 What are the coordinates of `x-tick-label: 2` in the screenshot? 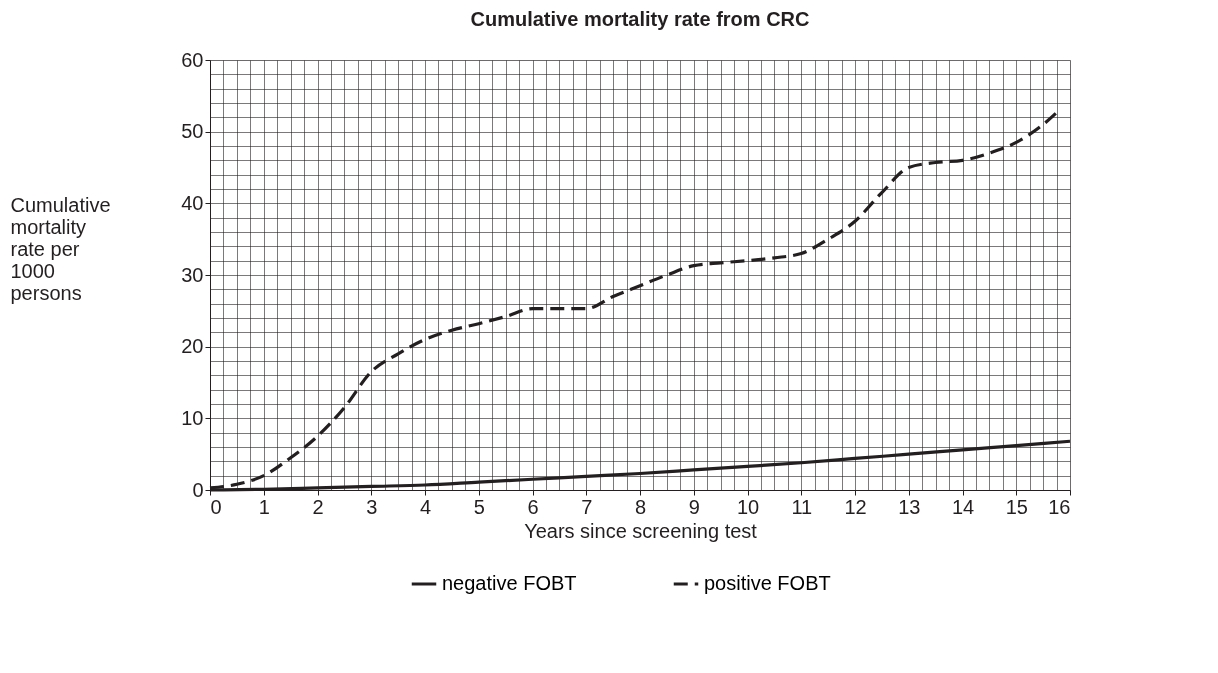 It's located at (318, 506).